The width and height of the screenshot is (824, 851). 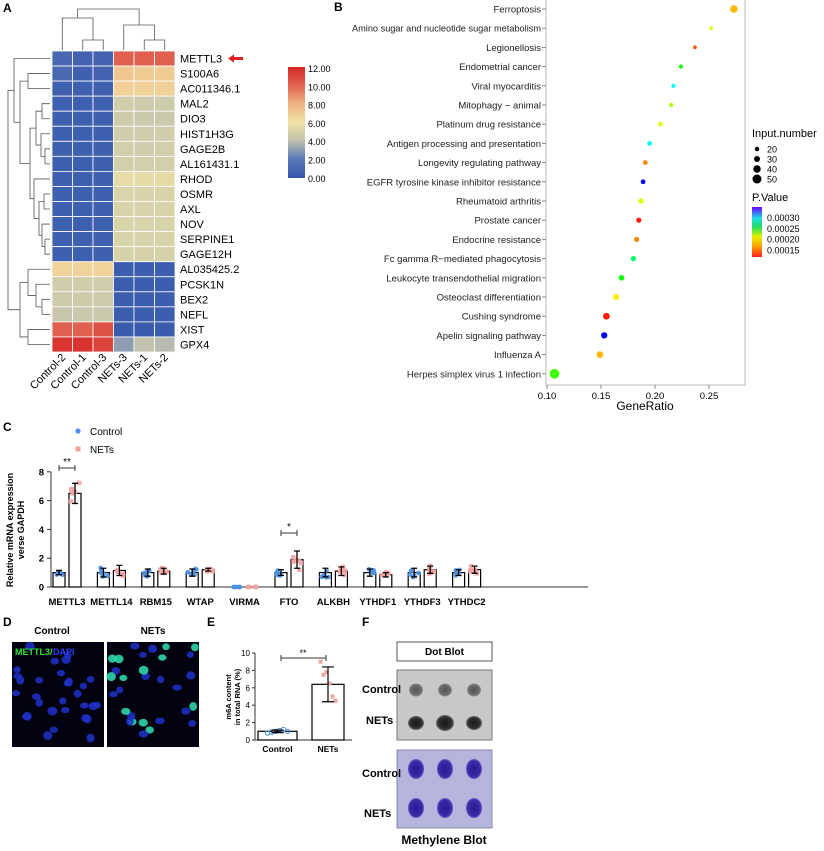 I want to click on gene-label: HIST1H3G, so click(x=207, y=135).